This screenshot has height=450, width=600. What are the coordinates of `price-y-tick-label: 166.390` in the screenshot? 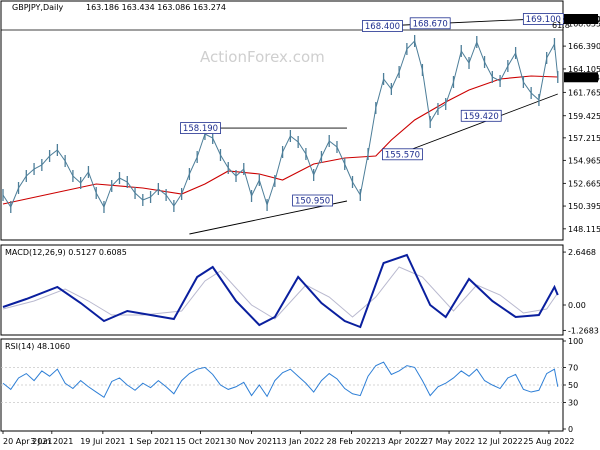 It's located at (584, 46).